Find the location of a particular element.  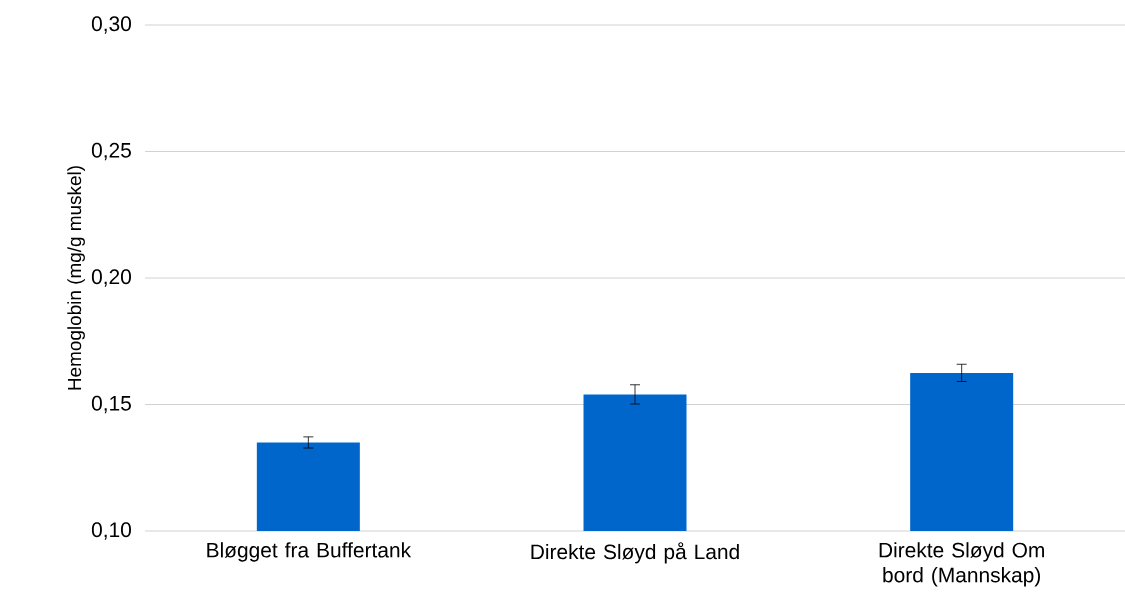

y-tick-label: 0,30 is located at coordinates (111, 25).